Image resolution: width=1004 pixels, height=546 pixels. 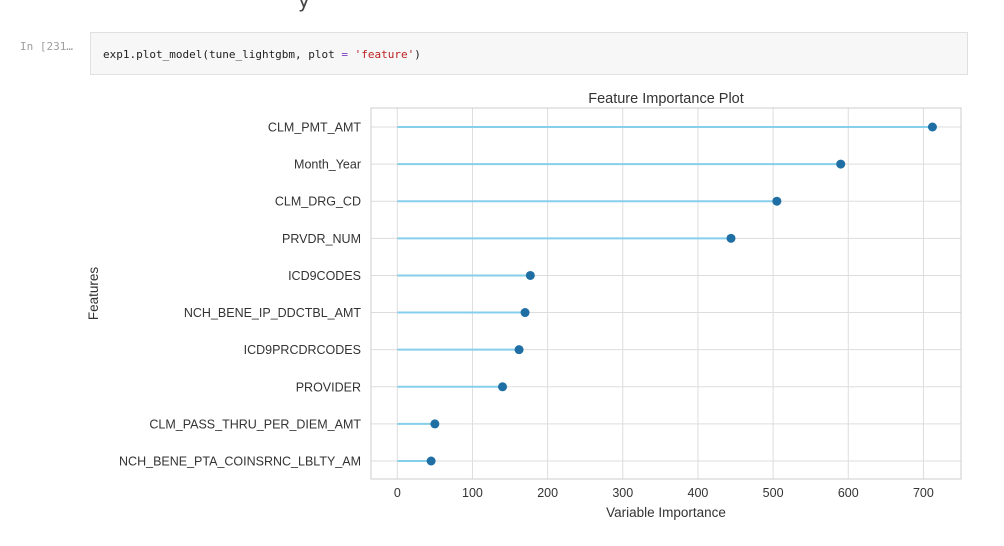 I want to click on x-tick-label: 400, so click(x=698, y=493).